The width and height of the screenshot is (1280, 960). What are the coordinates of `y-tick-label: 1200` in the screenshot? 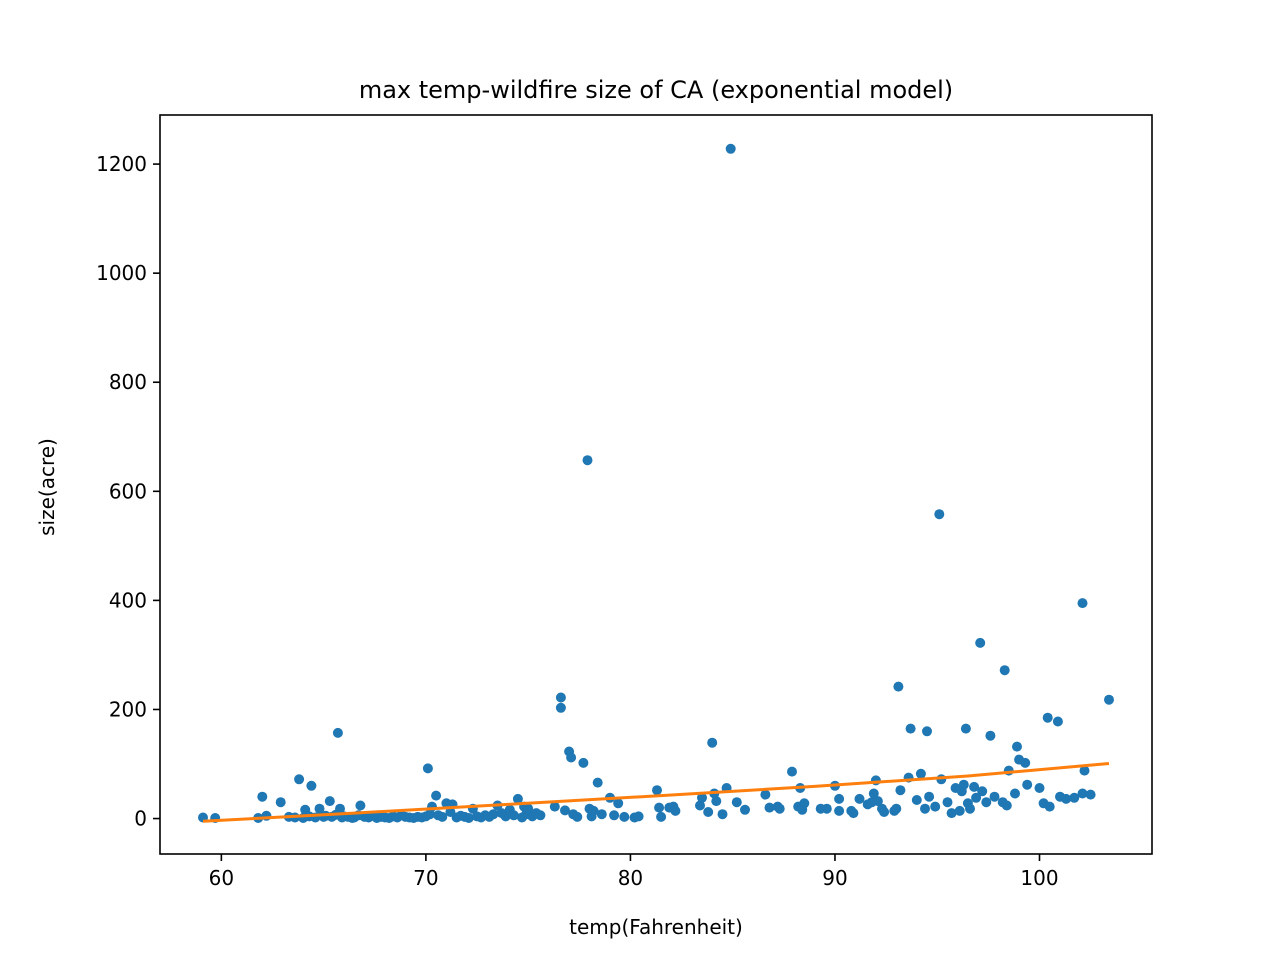 It's located at (121, 164).